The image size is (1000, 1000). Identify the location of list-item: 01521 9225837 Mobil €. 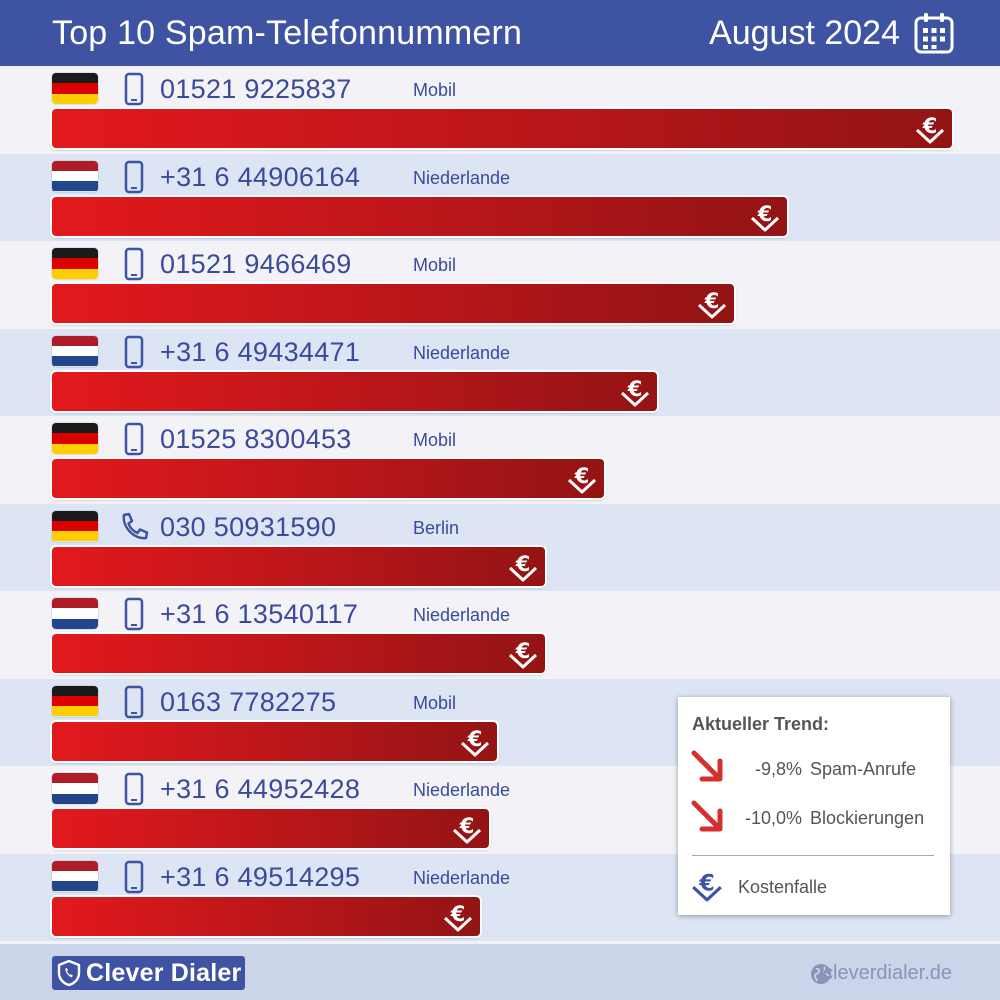
(500, 110).